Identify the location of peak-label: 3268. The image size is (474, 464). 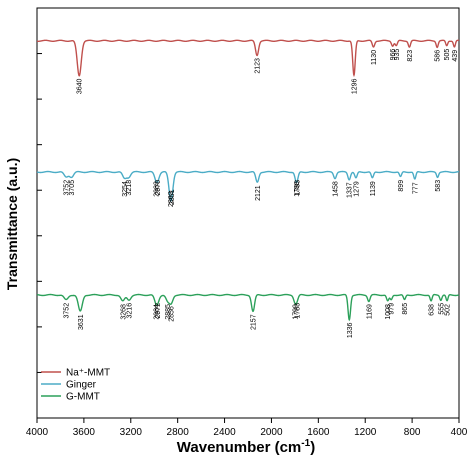
(123, 312).